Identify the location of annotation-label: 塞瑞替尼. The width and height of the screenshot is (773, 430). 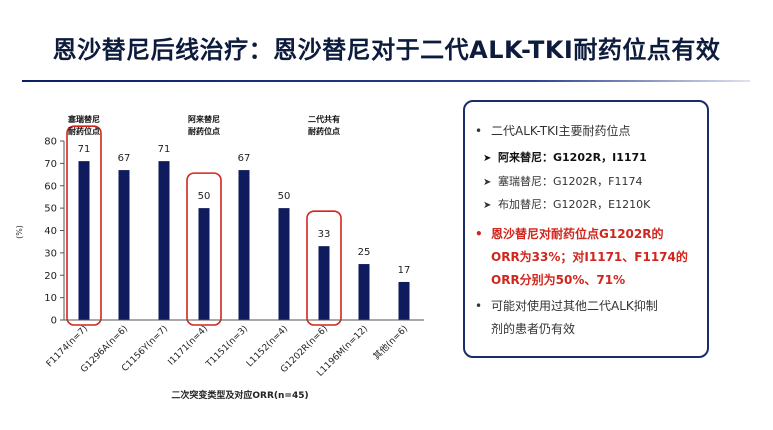
(83, 119).